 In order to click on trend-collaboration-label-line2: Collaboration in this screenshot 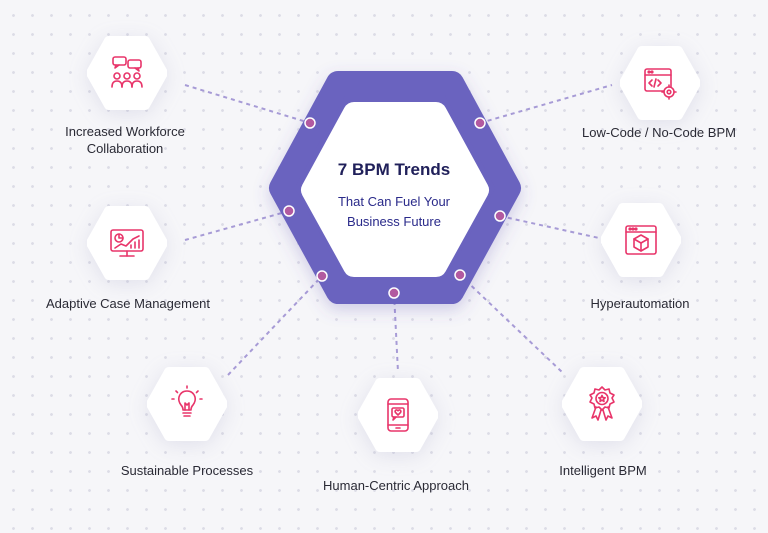, I will do `click(125, 148)`.